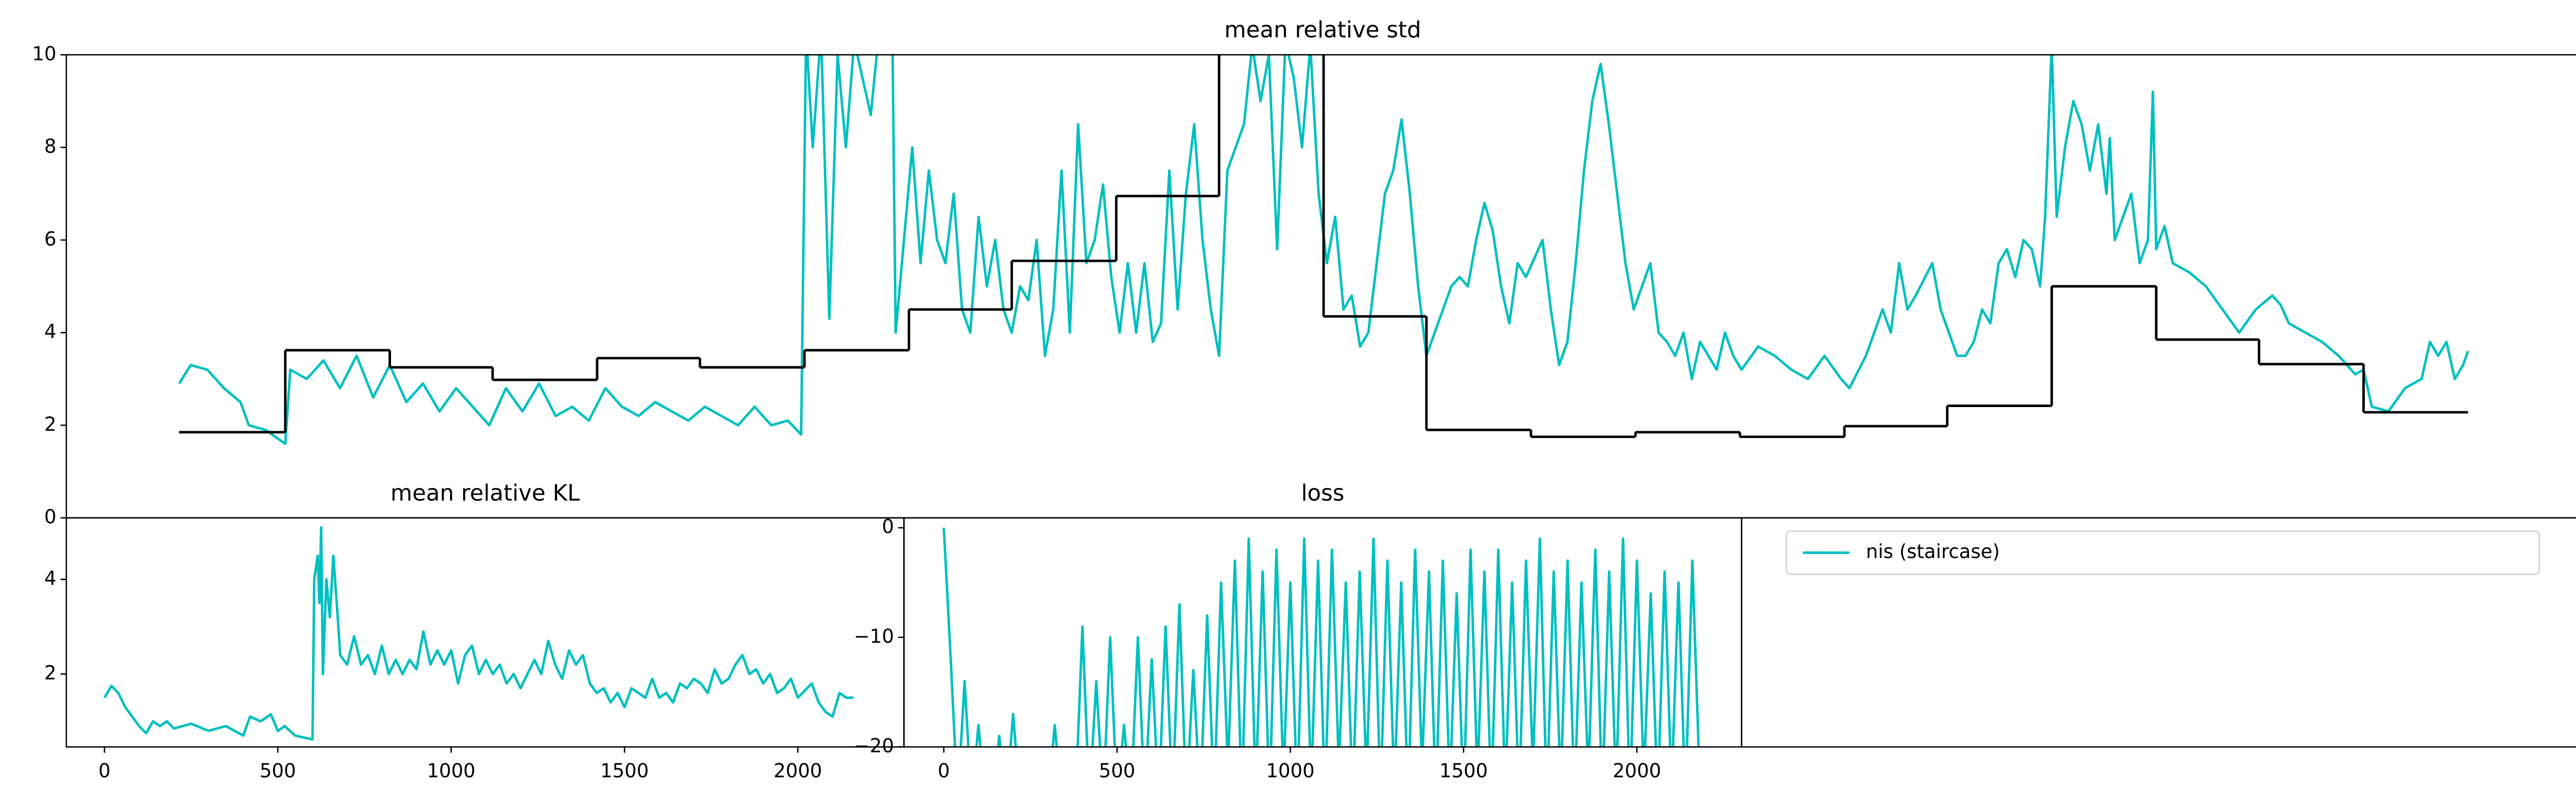 Image resolution: width=2576 pixels, height=810 pixels. Describe the element at coordinates (51, 147) in the screenshot. I see `y-tick-label: 8` at that location.